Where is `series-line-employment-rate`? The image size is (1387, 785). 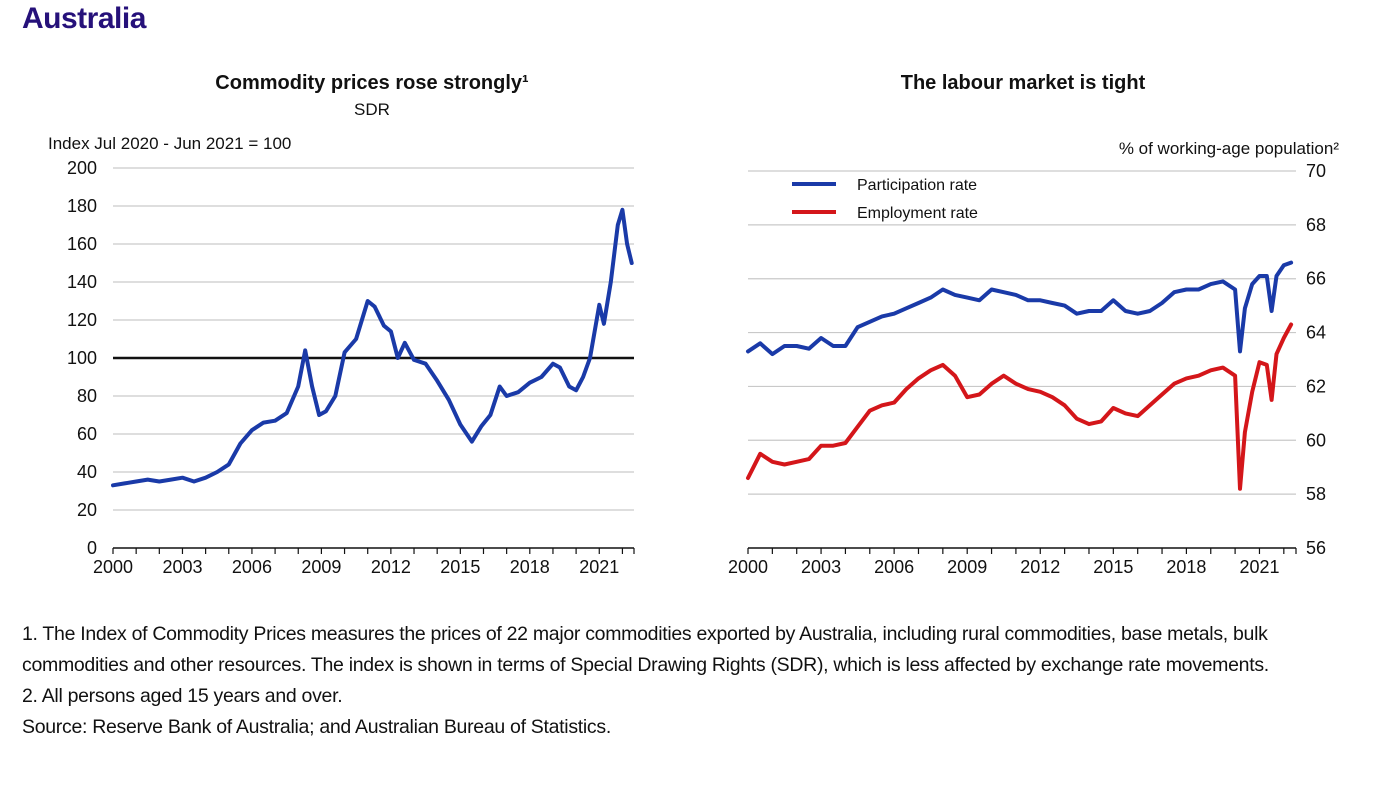
series-line-employment-rate is located at coordinates (1020, 406).